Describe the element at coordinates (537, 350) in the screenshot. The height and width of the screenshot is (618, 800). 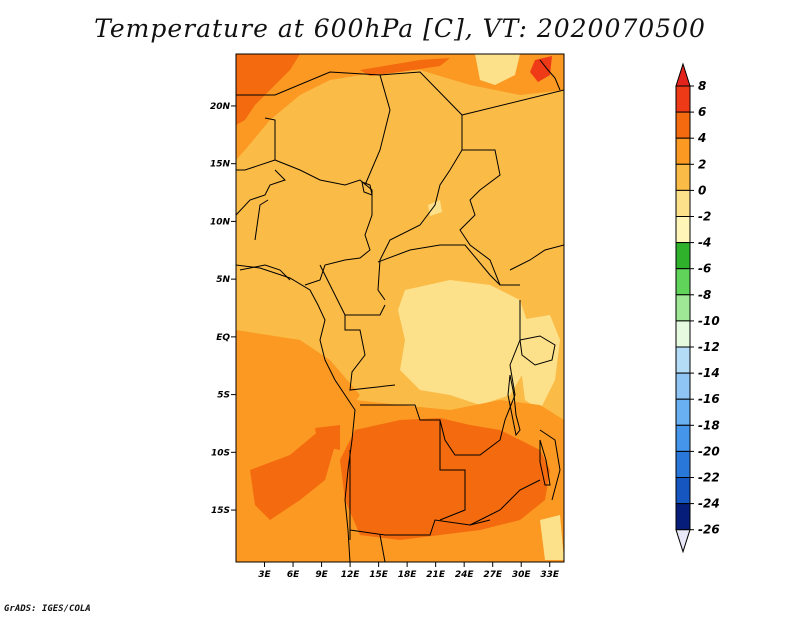
I see `lake-victoria` at that location.